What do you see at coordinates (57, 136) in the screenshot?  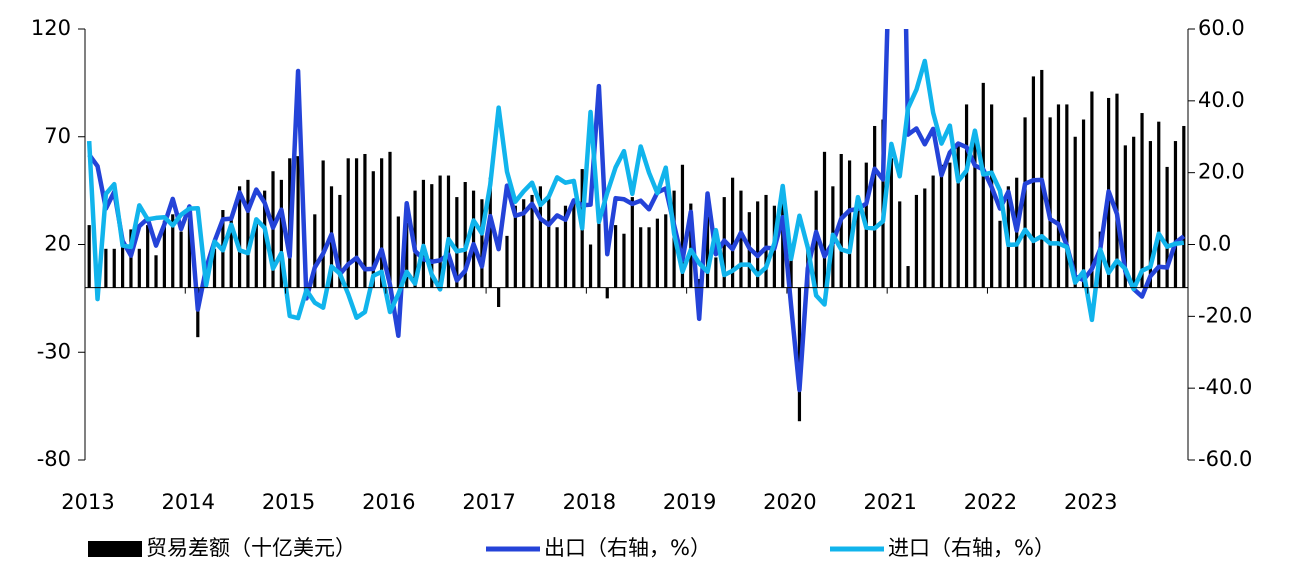 I see `y-tick-label: 70` at bounding box center [57, 136].